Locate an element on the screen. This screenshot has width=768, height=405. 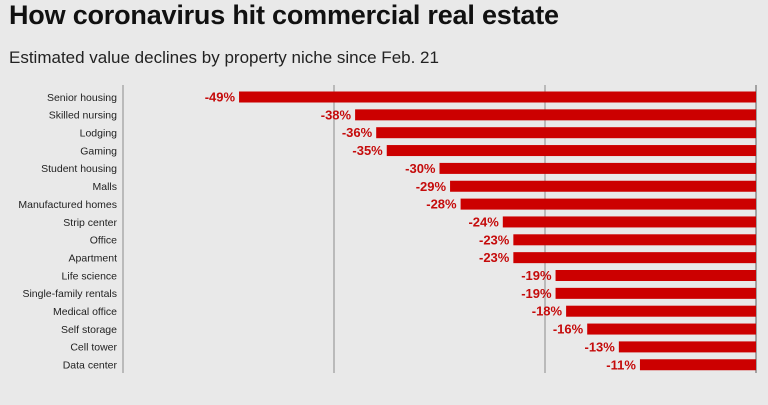
category-label: Manufactured homes is located at coordinates (67, 205).